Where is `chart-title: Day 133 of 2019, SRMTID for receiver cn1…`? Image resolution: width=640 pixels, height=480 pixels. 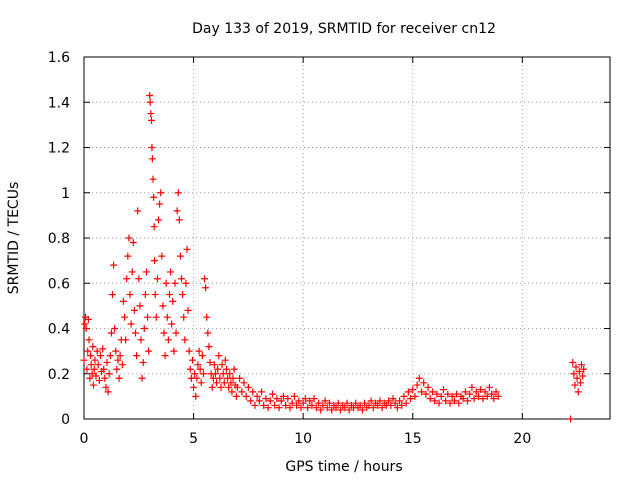 chart-title: Day 133 of 2019, SRMTID for receiver cn1… is located at coordinates (344, 29).